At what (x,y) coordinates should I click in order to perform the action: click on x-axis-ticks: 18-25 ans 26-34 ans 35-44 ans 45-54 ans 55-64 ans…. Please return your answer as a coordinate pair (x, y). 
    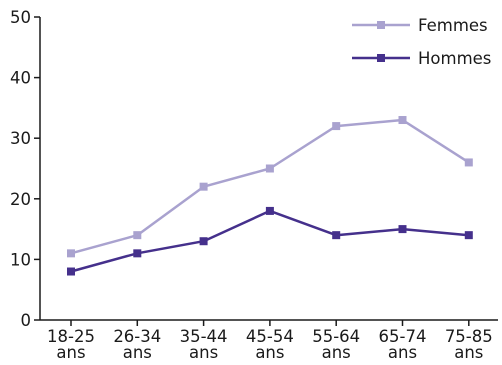
    Looking at the image, I should click on (270, 341).